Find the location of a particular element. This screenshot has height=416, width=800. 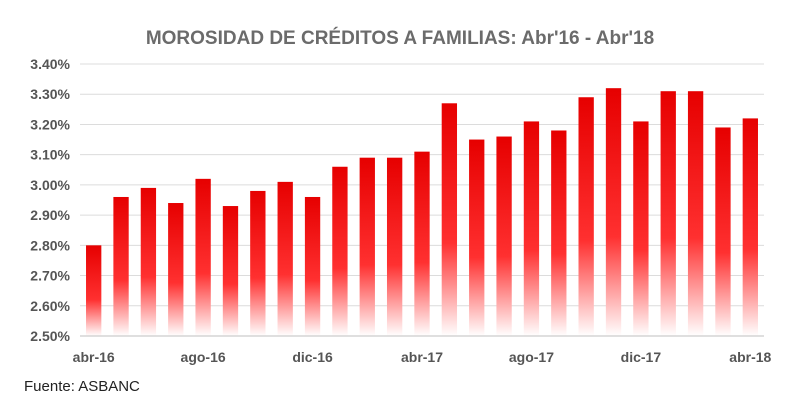

y-tick-label: 2.70% is located at coordinates (50, 276).